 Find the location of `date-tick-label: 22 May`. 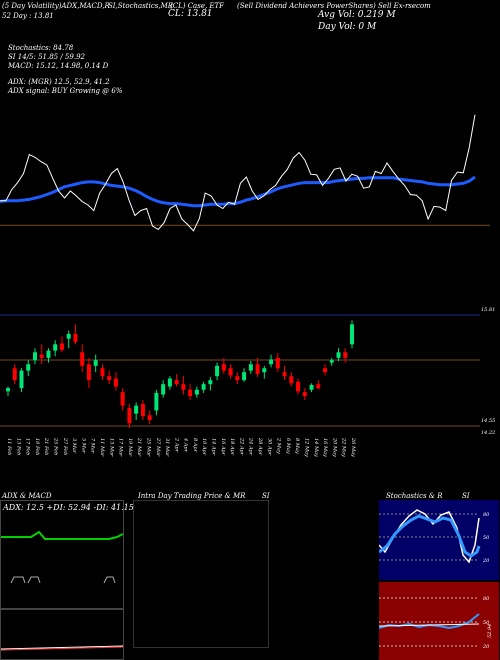

date-tick-label: 22 May is located at coordinates (344, 447).